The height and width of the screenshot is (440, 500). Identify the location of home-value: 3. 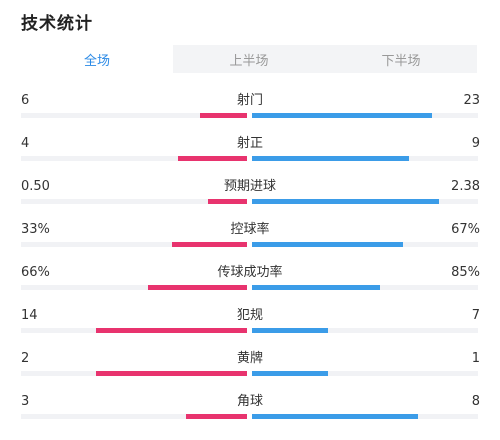
(25, 401).